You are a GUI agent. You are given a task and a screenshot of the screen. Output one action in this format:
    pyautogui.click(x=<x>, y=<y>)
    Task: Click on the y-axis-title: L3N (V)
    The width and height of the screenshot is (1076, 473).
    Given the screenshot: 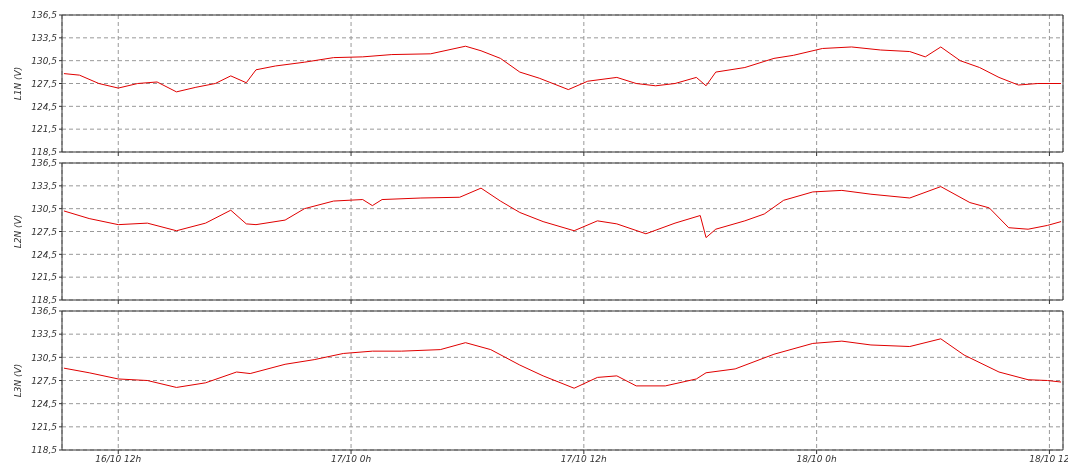 What is the action you would take?
    pyautogui.click(x=18, y=380)
    